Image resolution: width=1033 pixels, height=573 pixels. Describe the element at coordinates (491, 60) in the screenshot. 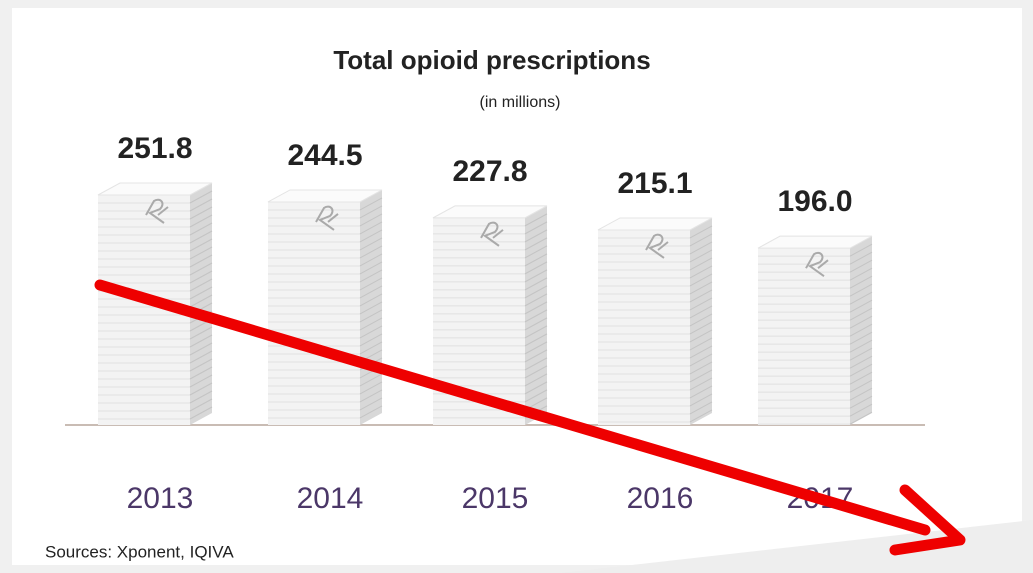

I see `chart-title: Total opioid prescriptions` at that location.